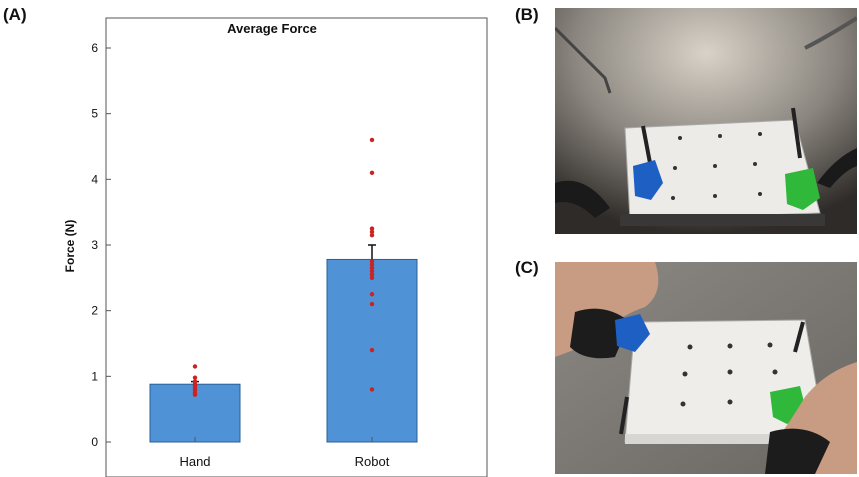 The image size is (859, 477). I want to click on y-axis-label: Force (N), so click(70, 246).